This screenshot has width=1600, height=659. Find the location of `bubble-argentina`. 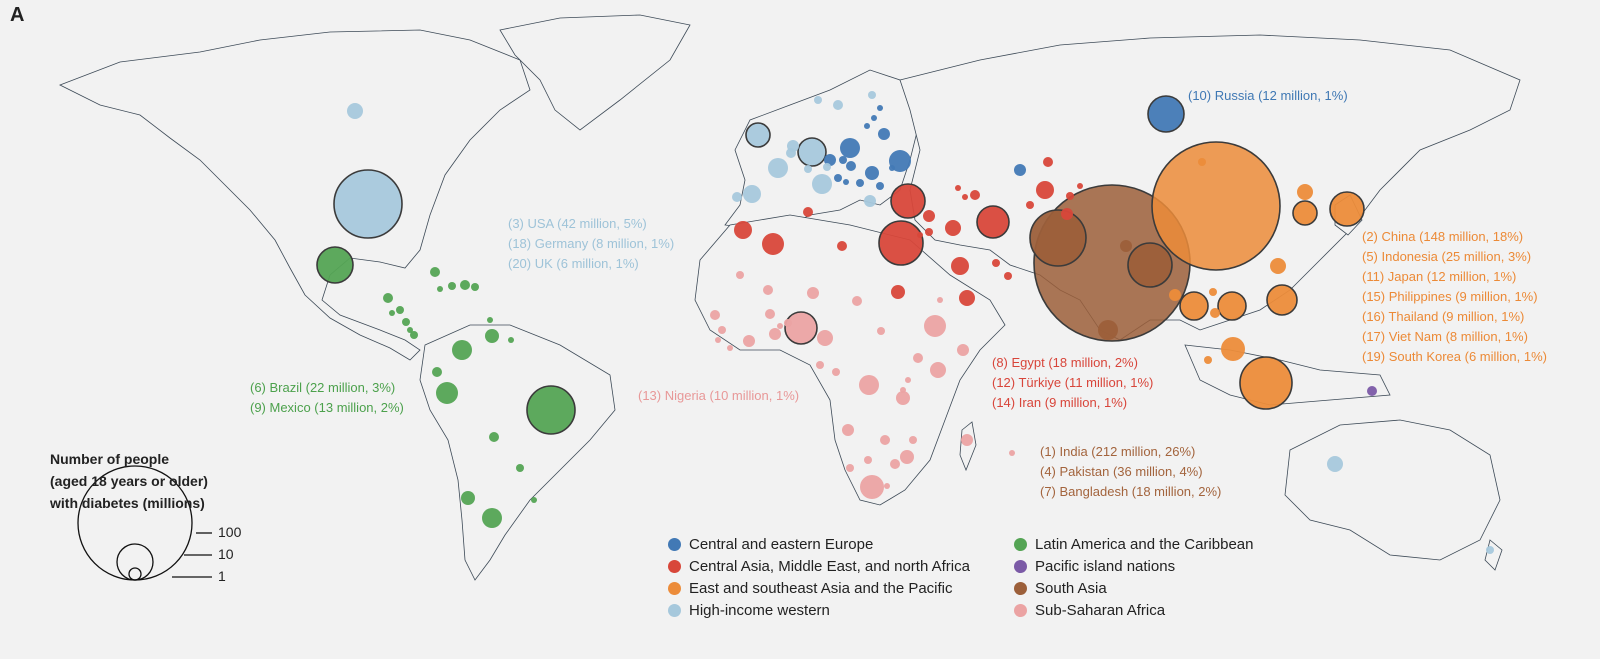

bubble-argentina is located at coordinates (492, 518).